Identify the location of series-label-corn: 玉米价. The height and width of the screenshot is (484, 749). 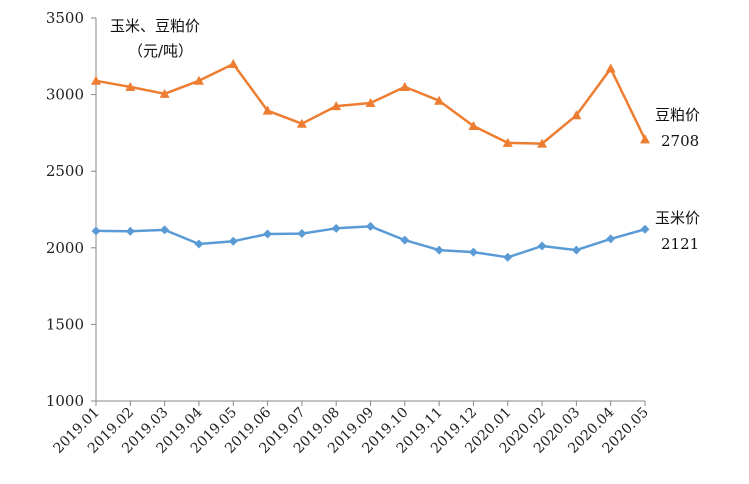
(677, 218).